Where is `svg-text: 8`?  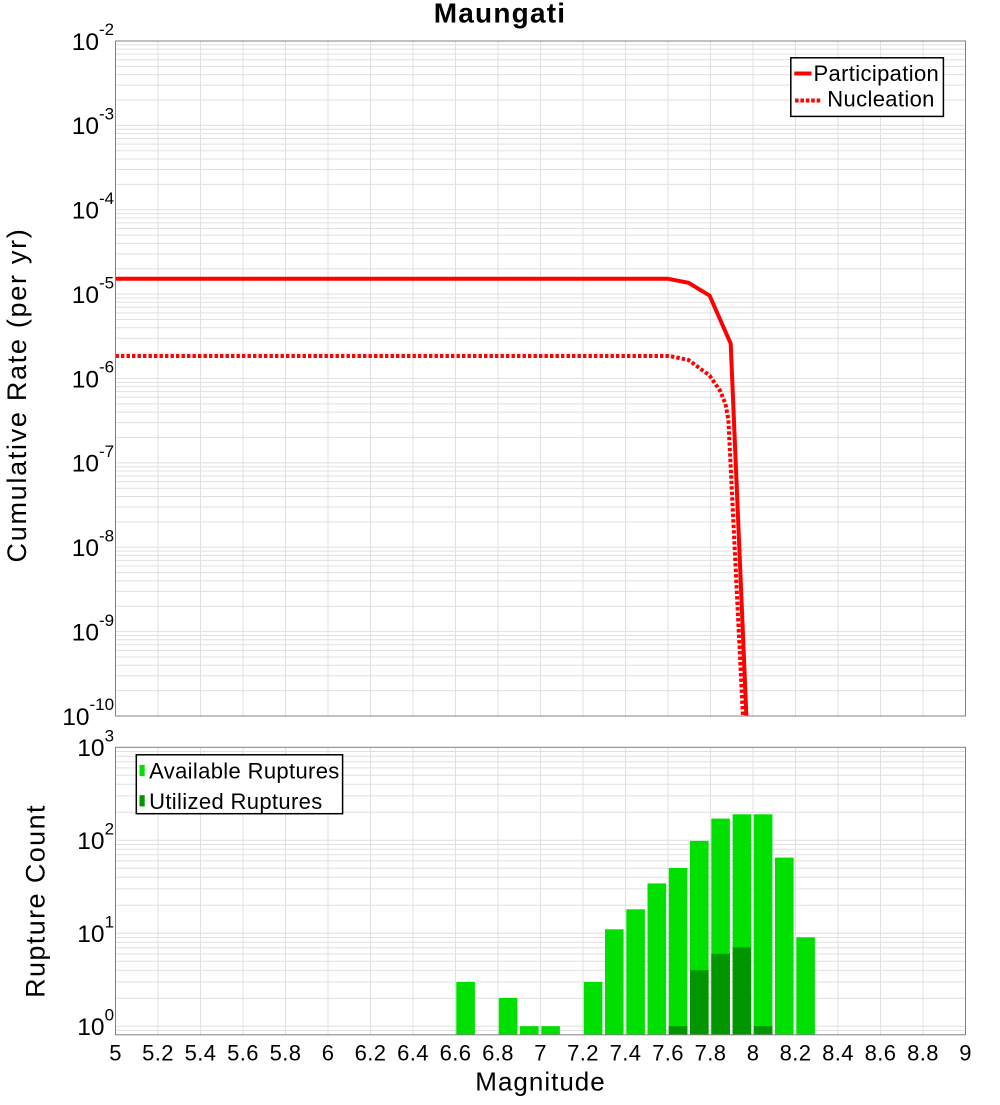
svg-text: 8 is located at coordinates (753, 1053).